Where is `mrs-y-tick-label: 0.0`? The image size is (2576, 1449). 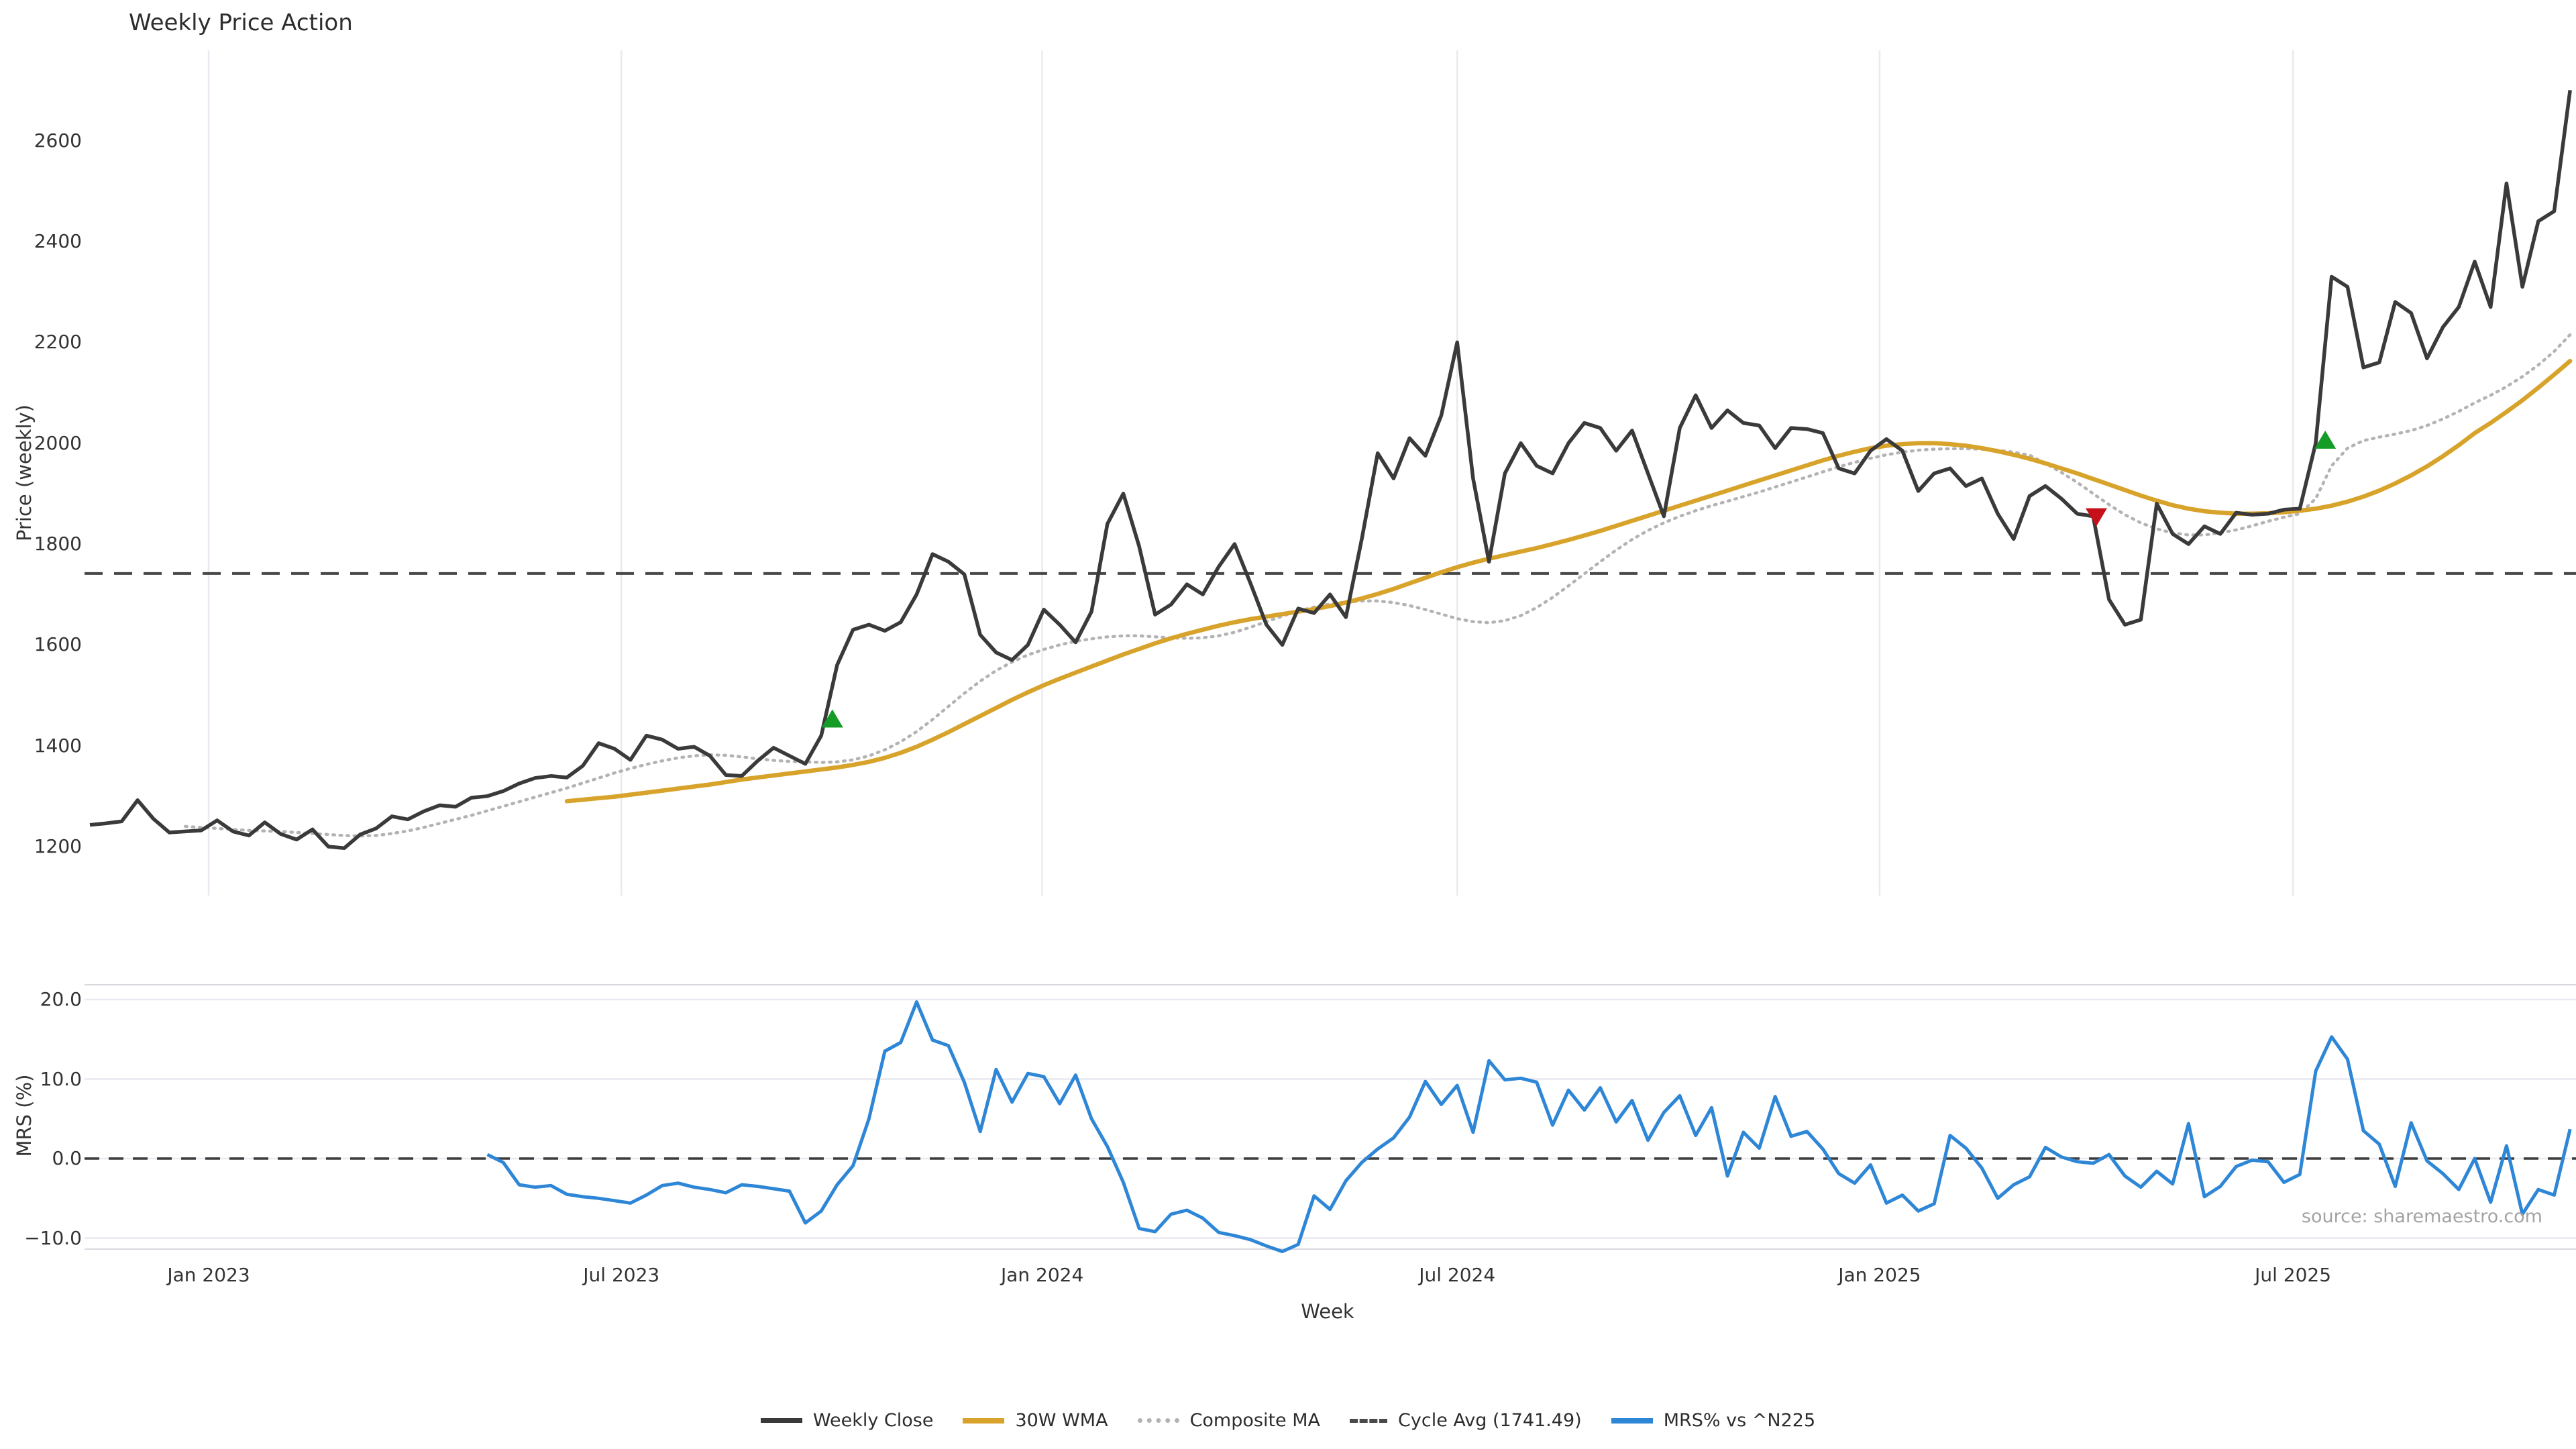
mrs-y-tick-label: 0.0 is located at coordinates (67, 1158).